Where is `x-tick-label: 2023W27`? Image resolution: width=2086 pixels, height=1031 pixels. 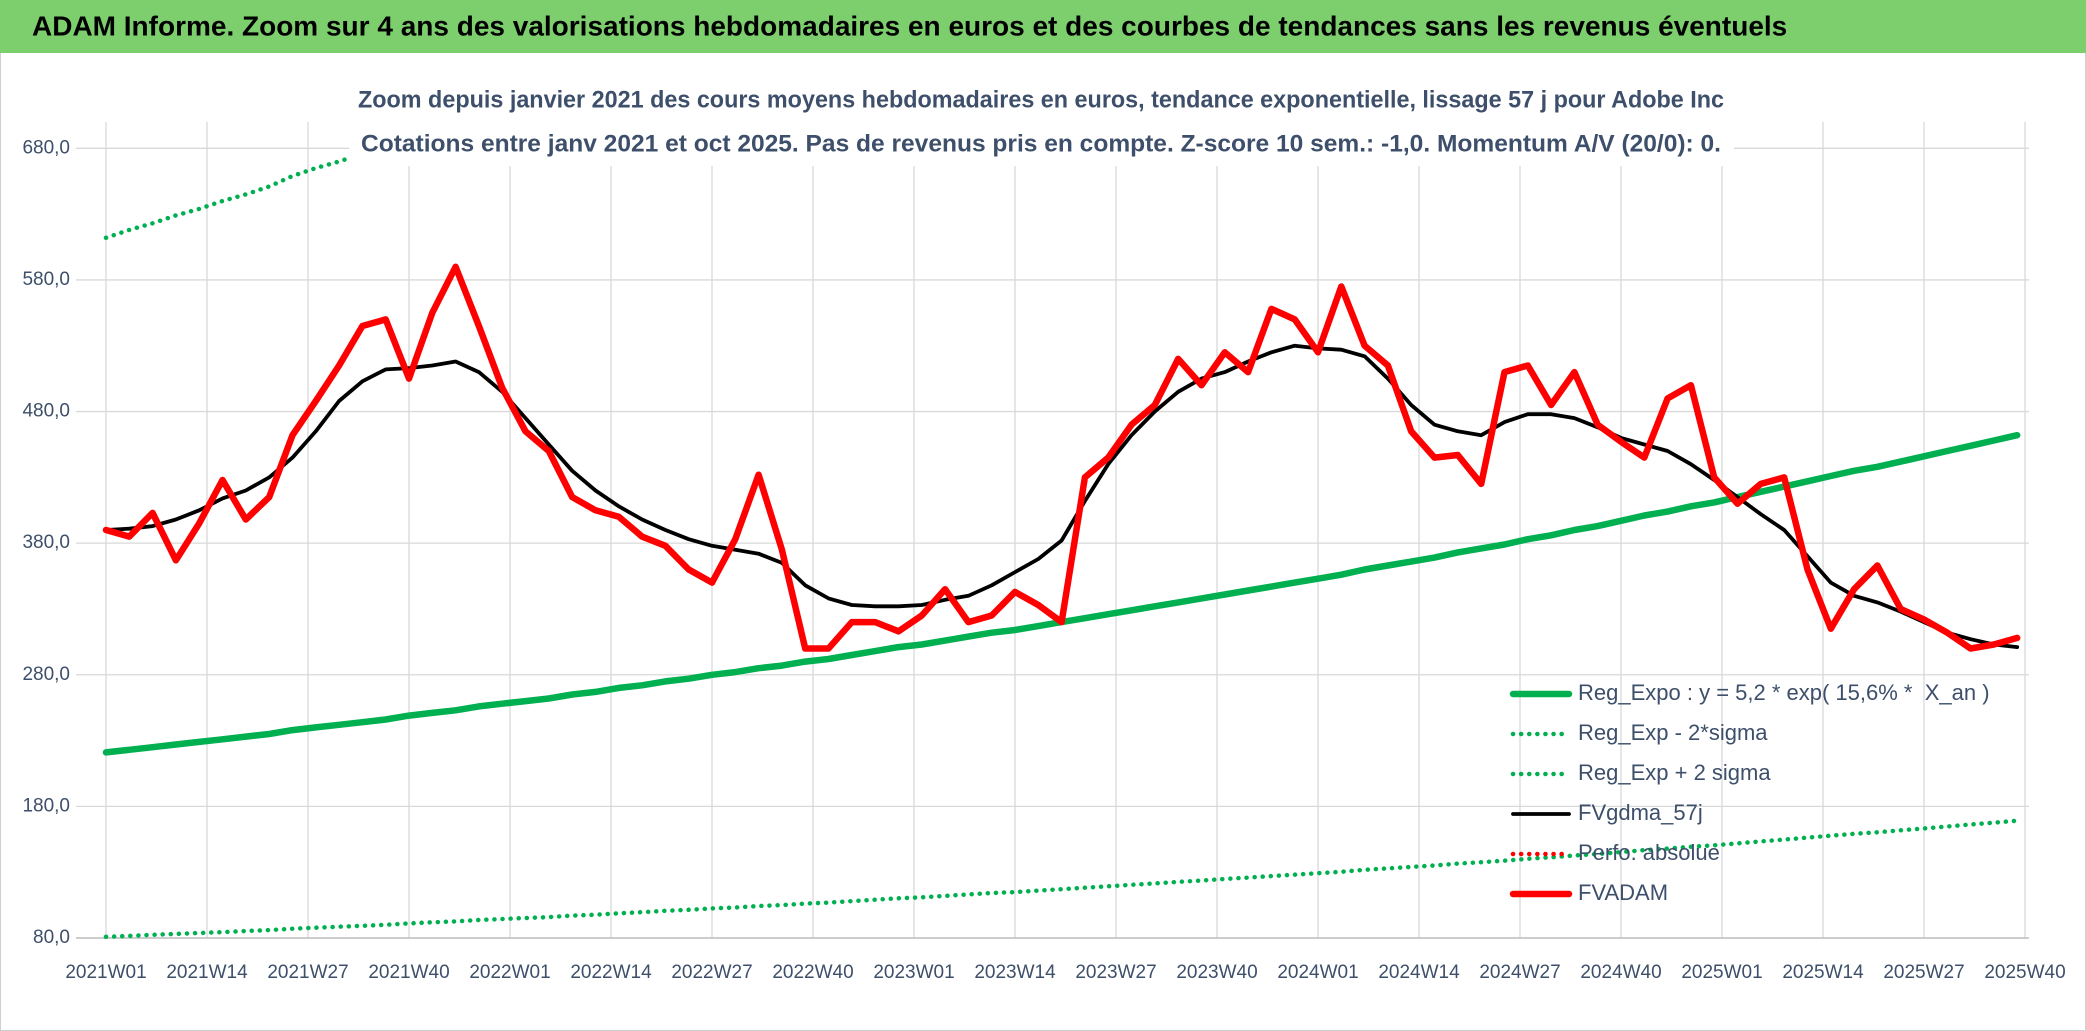 x-tick-label: 2023W27 is located at coordinates (1115, 972).